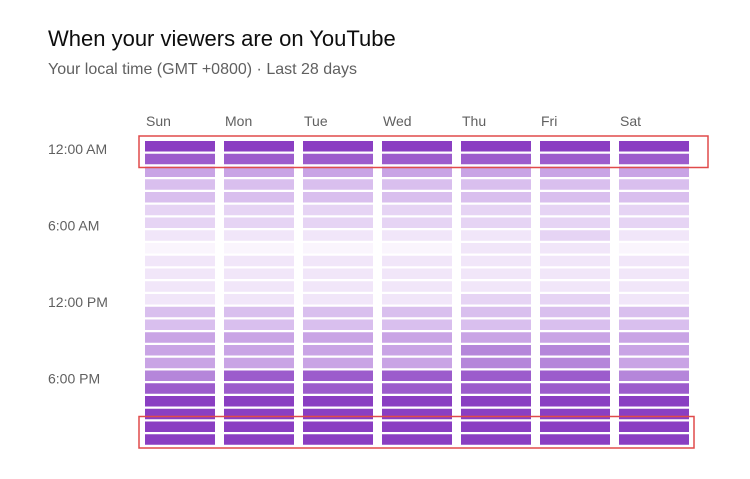 The height and width of the screenshot is (479, 750). Describe the element at coordinates (423, 152) in the screenshot. I see `highlight-box` at that location.